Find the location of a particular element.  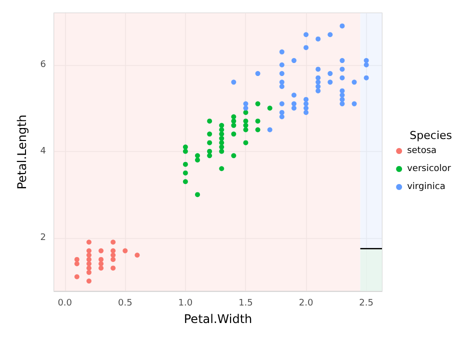

x-tick-label: 2.5 is located at coordinates (366, 303).